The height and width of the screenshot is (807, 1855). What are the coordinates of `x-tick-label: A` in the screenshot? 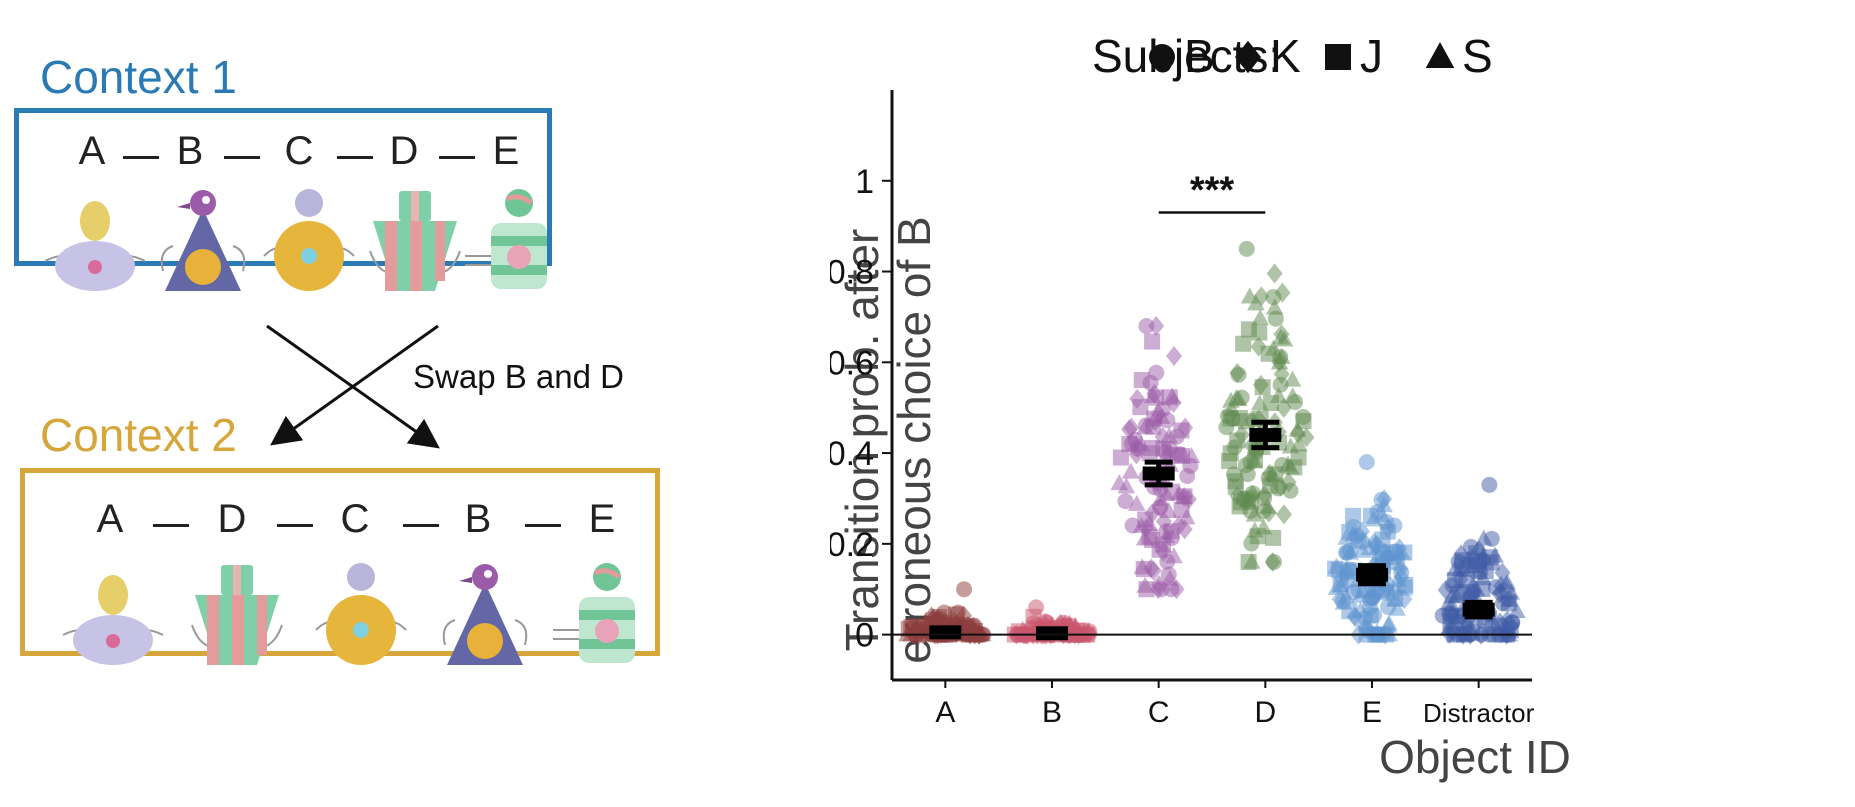 It's located at (945, 712).